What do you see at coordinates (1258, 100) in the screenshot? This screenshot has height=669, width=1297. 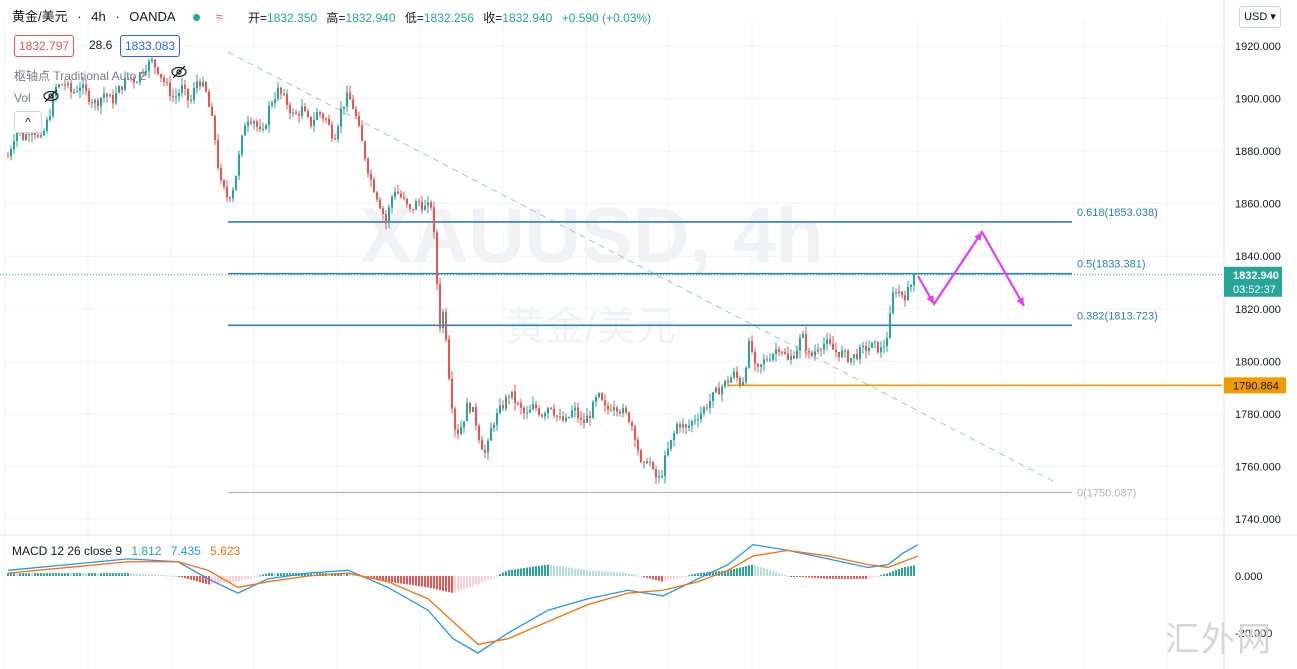 I see `price-axis-label: 1900.000` at bounding box center [1258, 100].